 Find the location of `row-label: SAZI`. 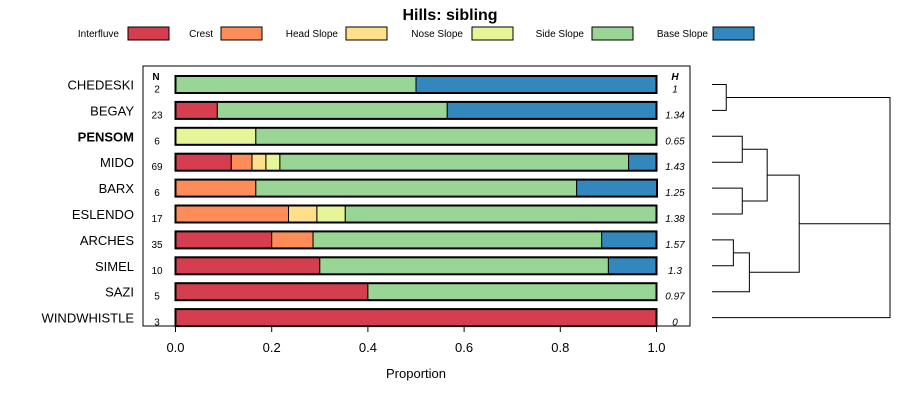

row-label: SAZI is located at coordinates (119, 292).